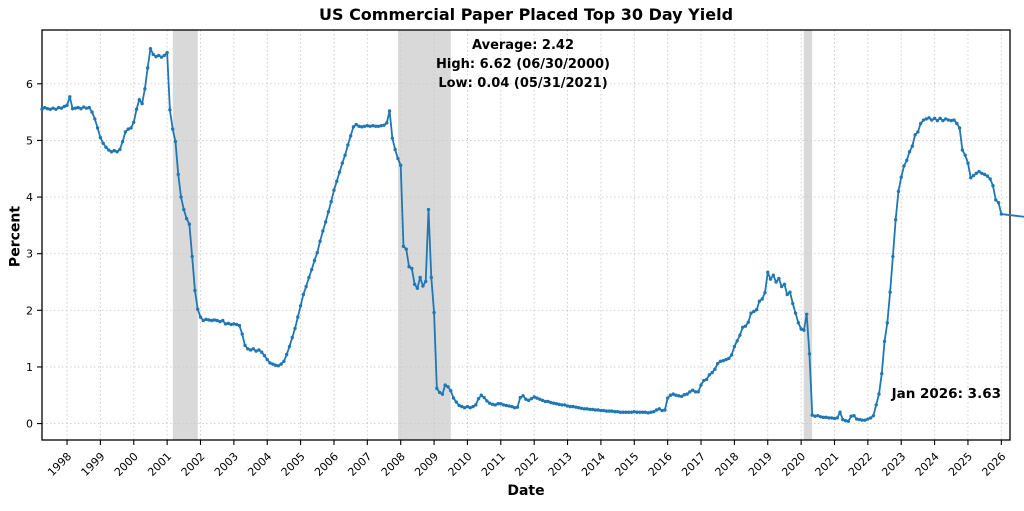 The width and height of the screenshot is (1024, 511). What do you see at coordinates (59, 464) in the screenshot?
I see `x-tick-label: 1998` at bounding box center [59, 464].